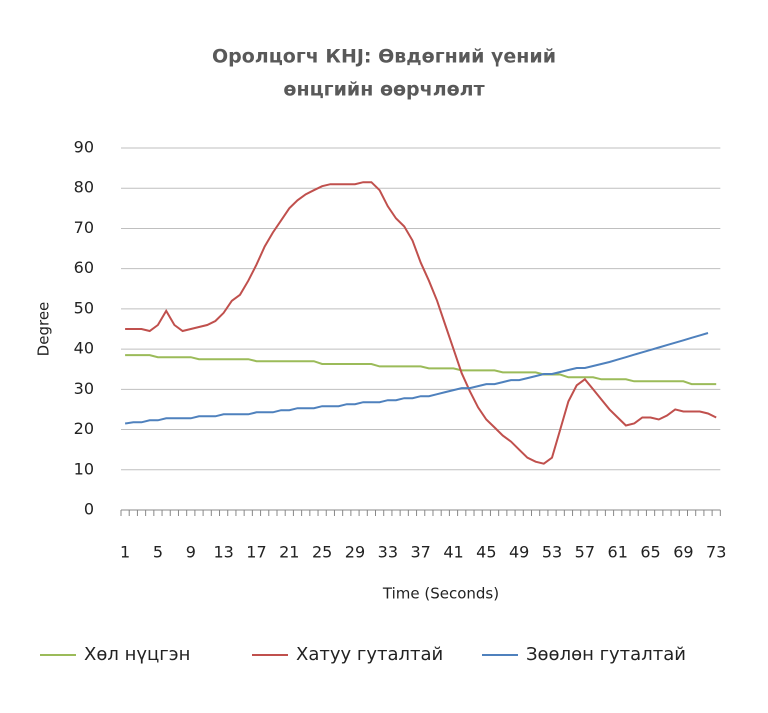 The width and height of the screenshot is (768, 713). Describe the element at coordinates (125, 552) in the screenshot. I see `x-tick-label: 1` at that location.